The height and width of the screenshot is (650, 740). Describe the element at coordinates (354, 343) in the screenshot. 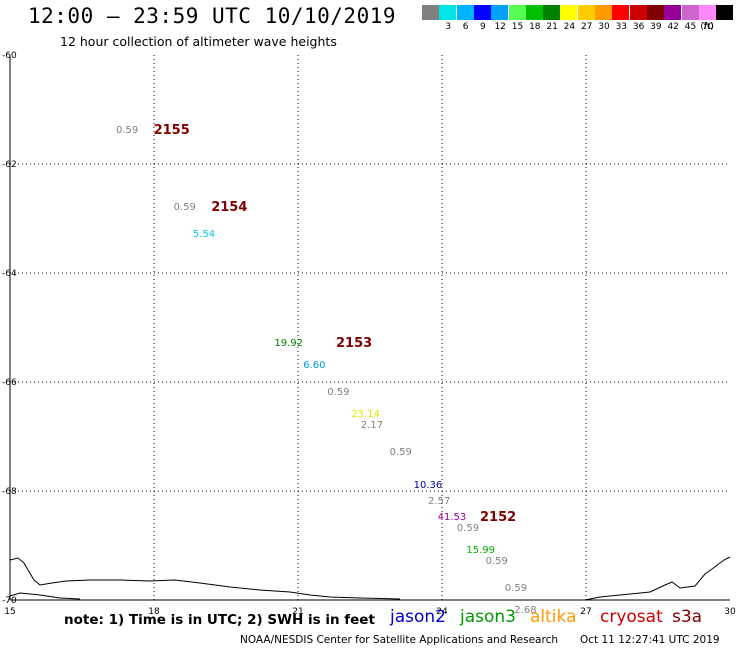

I see `pass-label: 2153` at that location.